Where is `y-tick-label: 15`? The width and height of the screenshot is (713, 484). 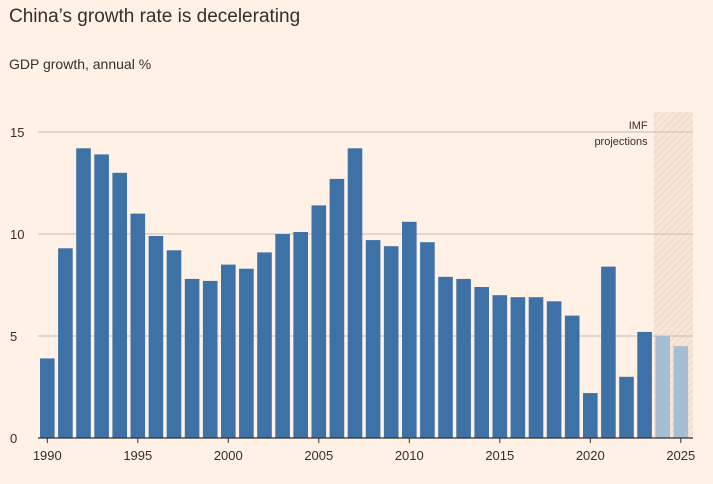 y-tick-label: 15 is located at coordinates (17, 132).